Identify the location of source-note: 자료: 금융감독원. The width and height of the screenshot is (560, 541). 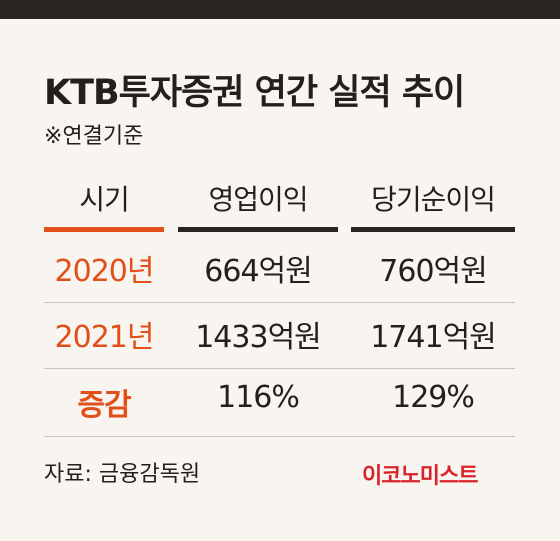
(122, 474).